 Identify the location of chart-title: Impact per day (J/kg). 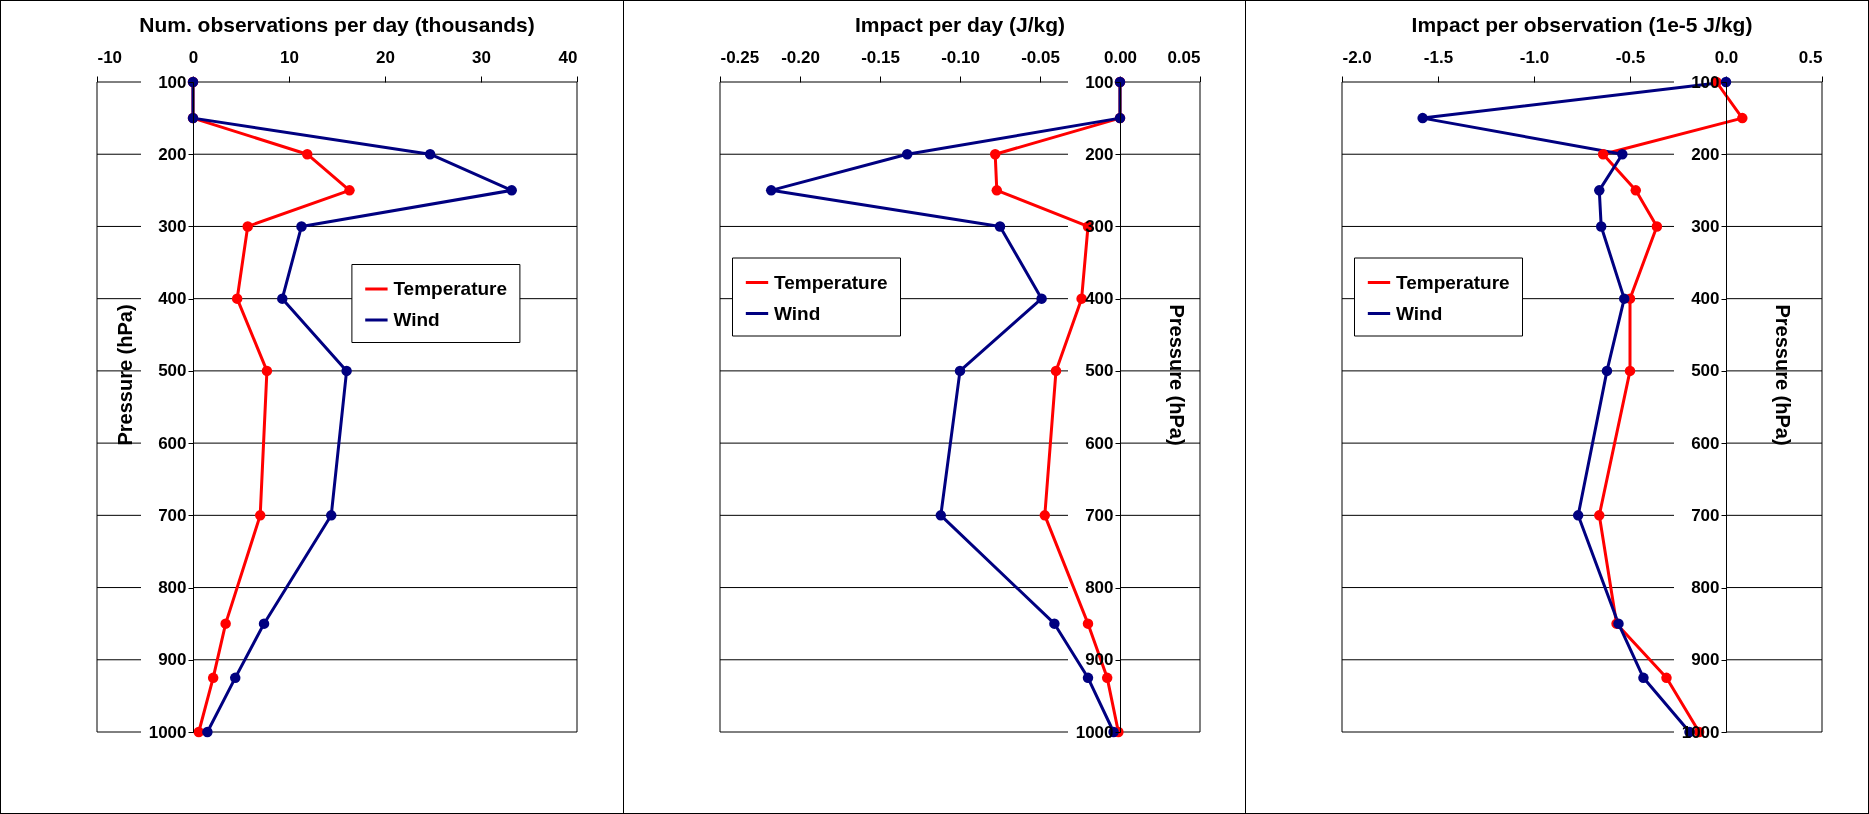
(959, 24).